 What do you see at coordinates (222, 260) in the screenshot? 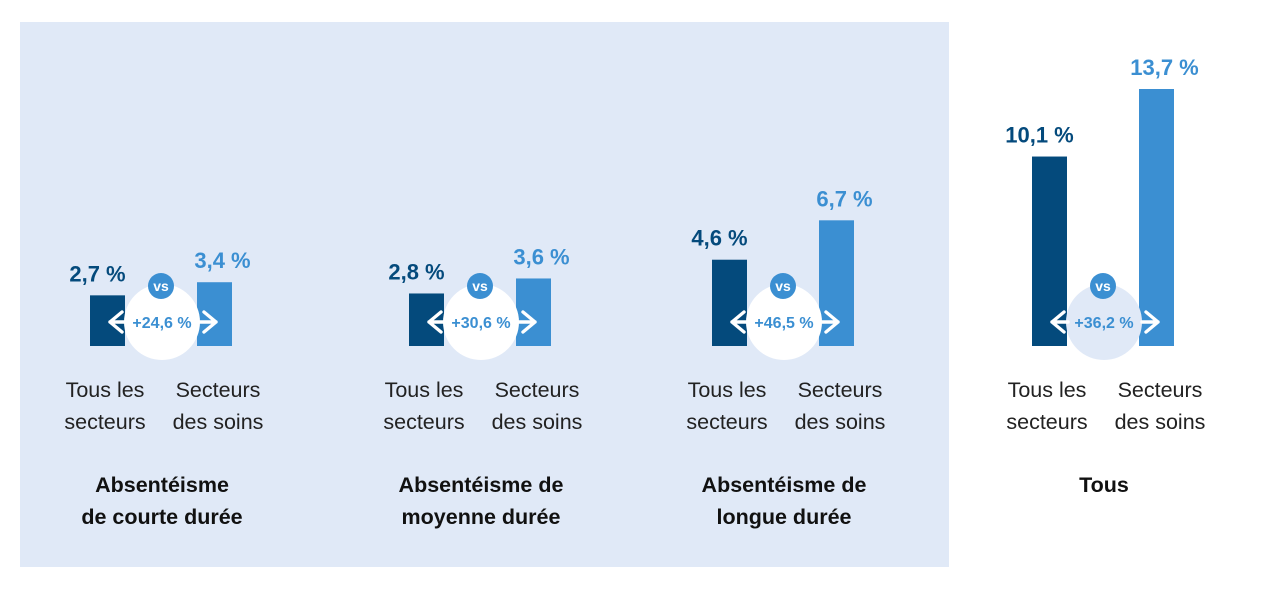
I see `value-label-secteurs-des-soins: 3,4 %` at bounding box center [222, 260].